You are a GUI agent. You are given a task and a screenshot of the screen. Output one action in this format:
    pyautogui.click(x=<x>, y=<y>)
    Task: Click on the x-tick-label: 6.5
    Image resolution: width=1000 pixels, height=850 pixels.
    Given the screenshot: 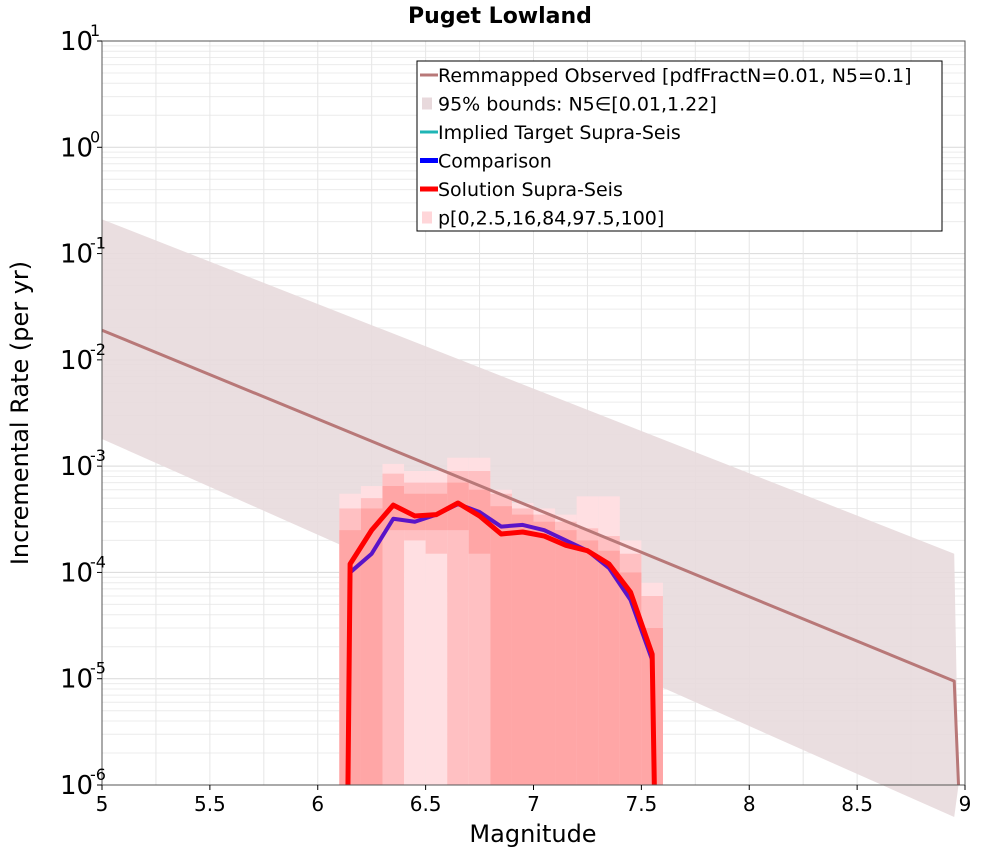 What is the action you would take?
    pyautogui.click(x=426, y=804)
    